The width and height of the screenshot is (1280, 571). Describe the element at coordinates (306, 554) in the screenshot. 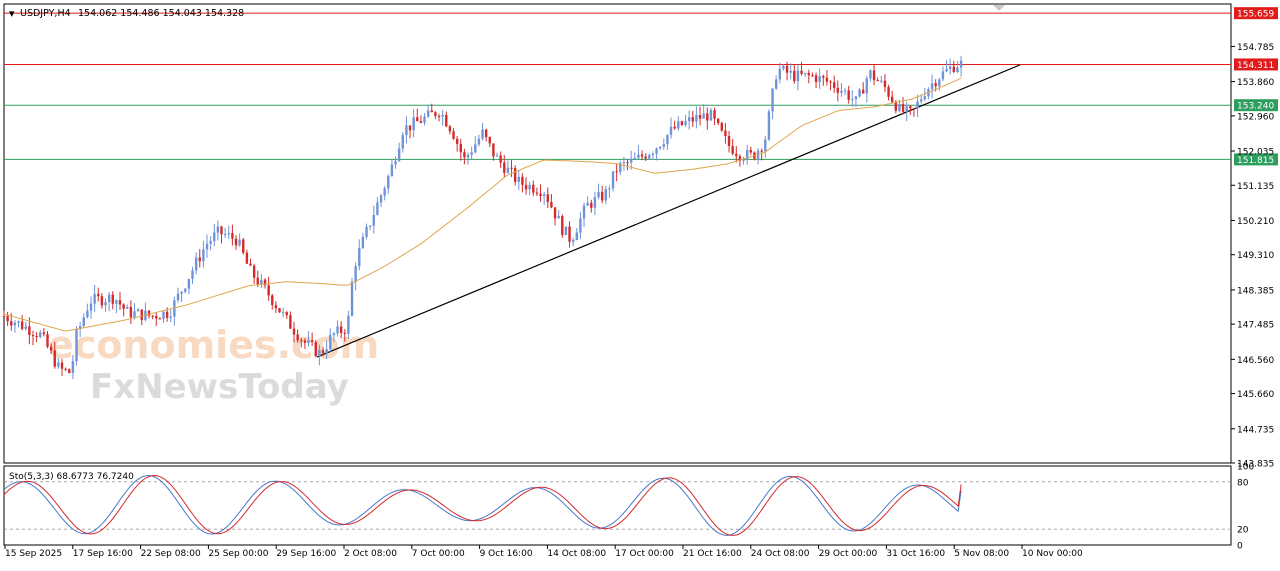

I see `time-tick-label: 29 Sep 16:00` at that location.